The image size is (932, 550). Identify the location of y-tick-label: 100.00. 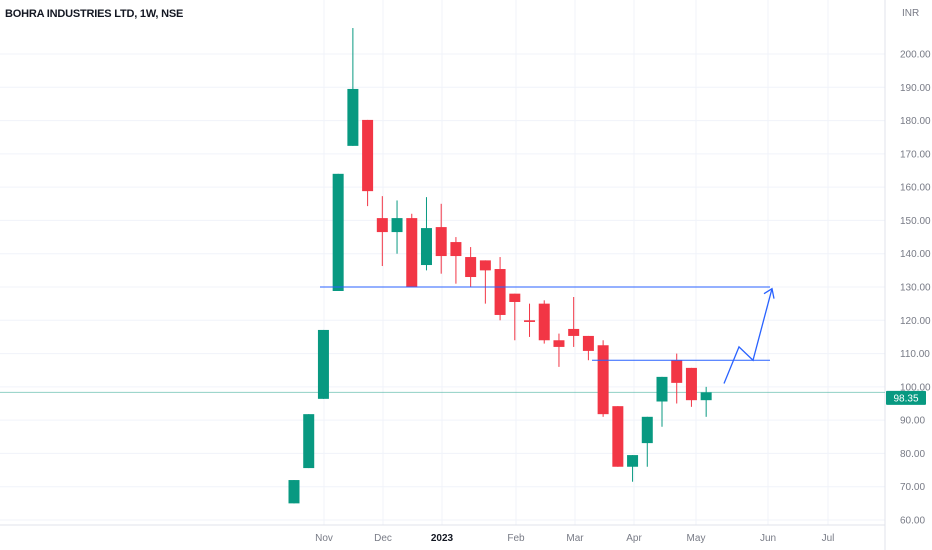
(915, 387).